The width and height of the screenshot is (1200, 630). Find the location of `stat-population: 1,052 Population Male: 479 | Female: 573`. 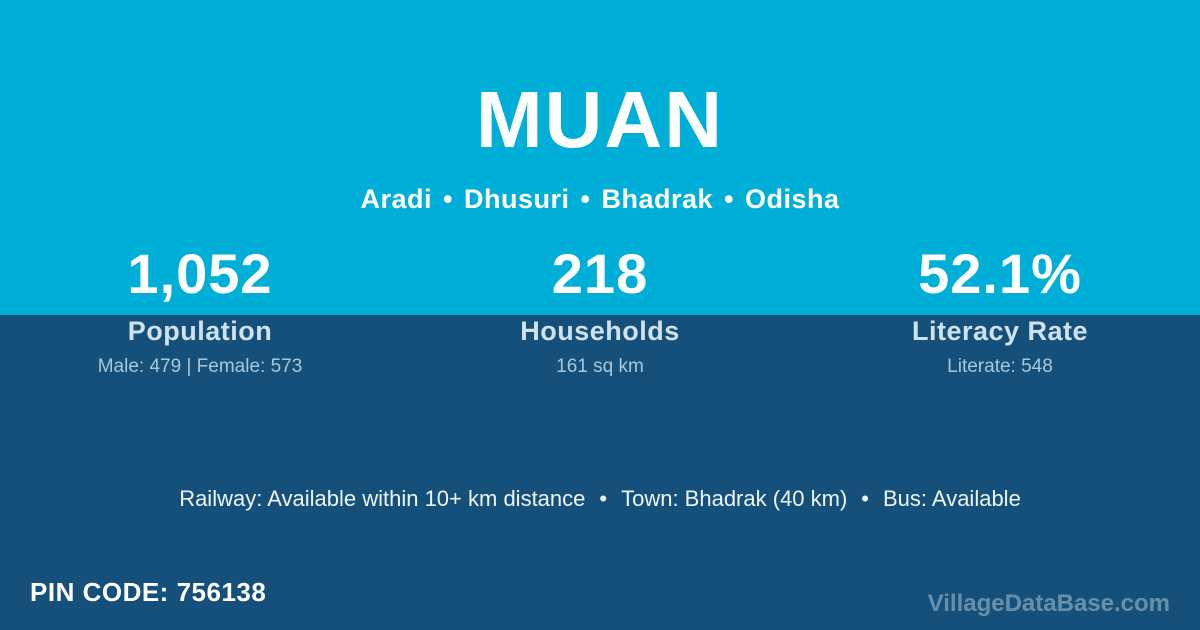

stat-population: 1,052 Population Male: 479 | Female: 573 is located at coordinates (200, 312).